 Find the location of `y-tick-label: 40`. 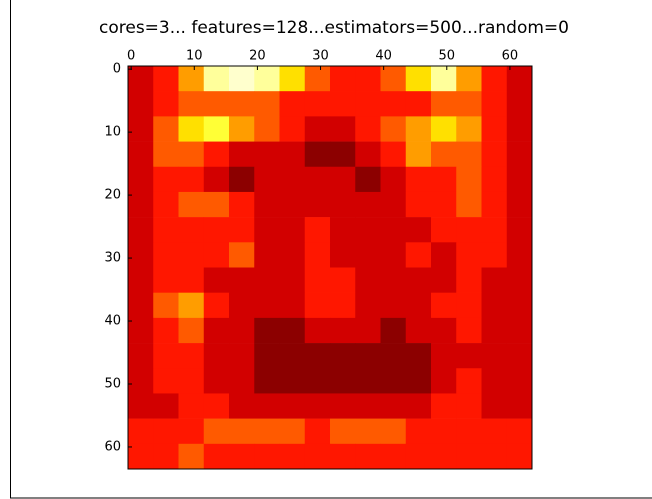

y-tick-label: 40 is located at coordinates (112, 321).